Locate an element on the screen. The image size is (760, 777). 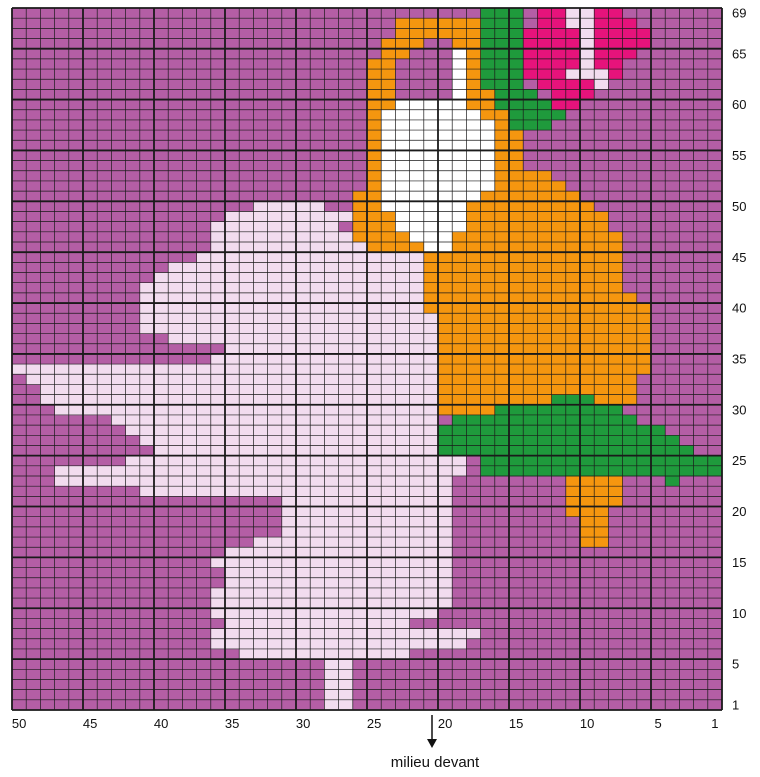
x-tick-label: 25 is located at coordinates (374, 723).